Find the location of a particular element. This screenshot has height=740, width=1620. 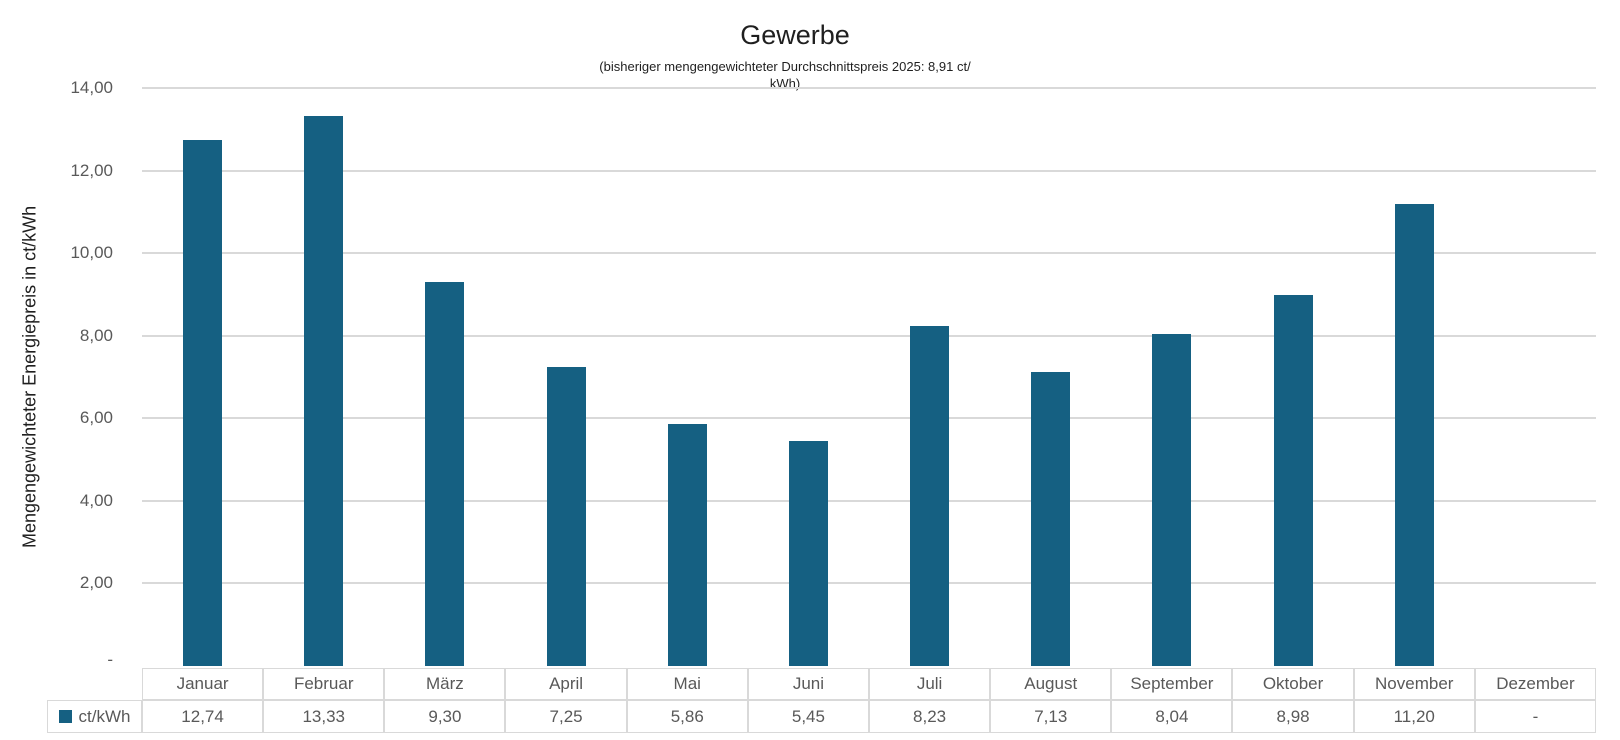

bar-slot-januar is located at coordinates (202, 377).